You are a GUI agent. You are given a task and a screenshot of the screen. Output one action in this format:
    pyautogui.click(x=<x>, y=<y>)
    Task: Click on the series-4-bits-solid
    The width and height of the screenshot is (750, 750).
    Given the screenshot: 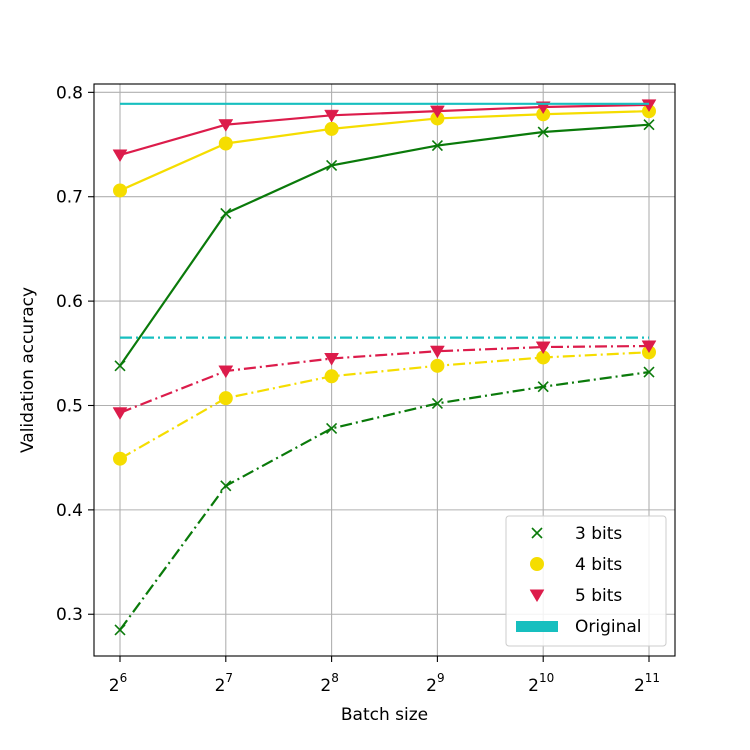 What is the action you would take?
    pyautogui.click(x=384, y=151)
    